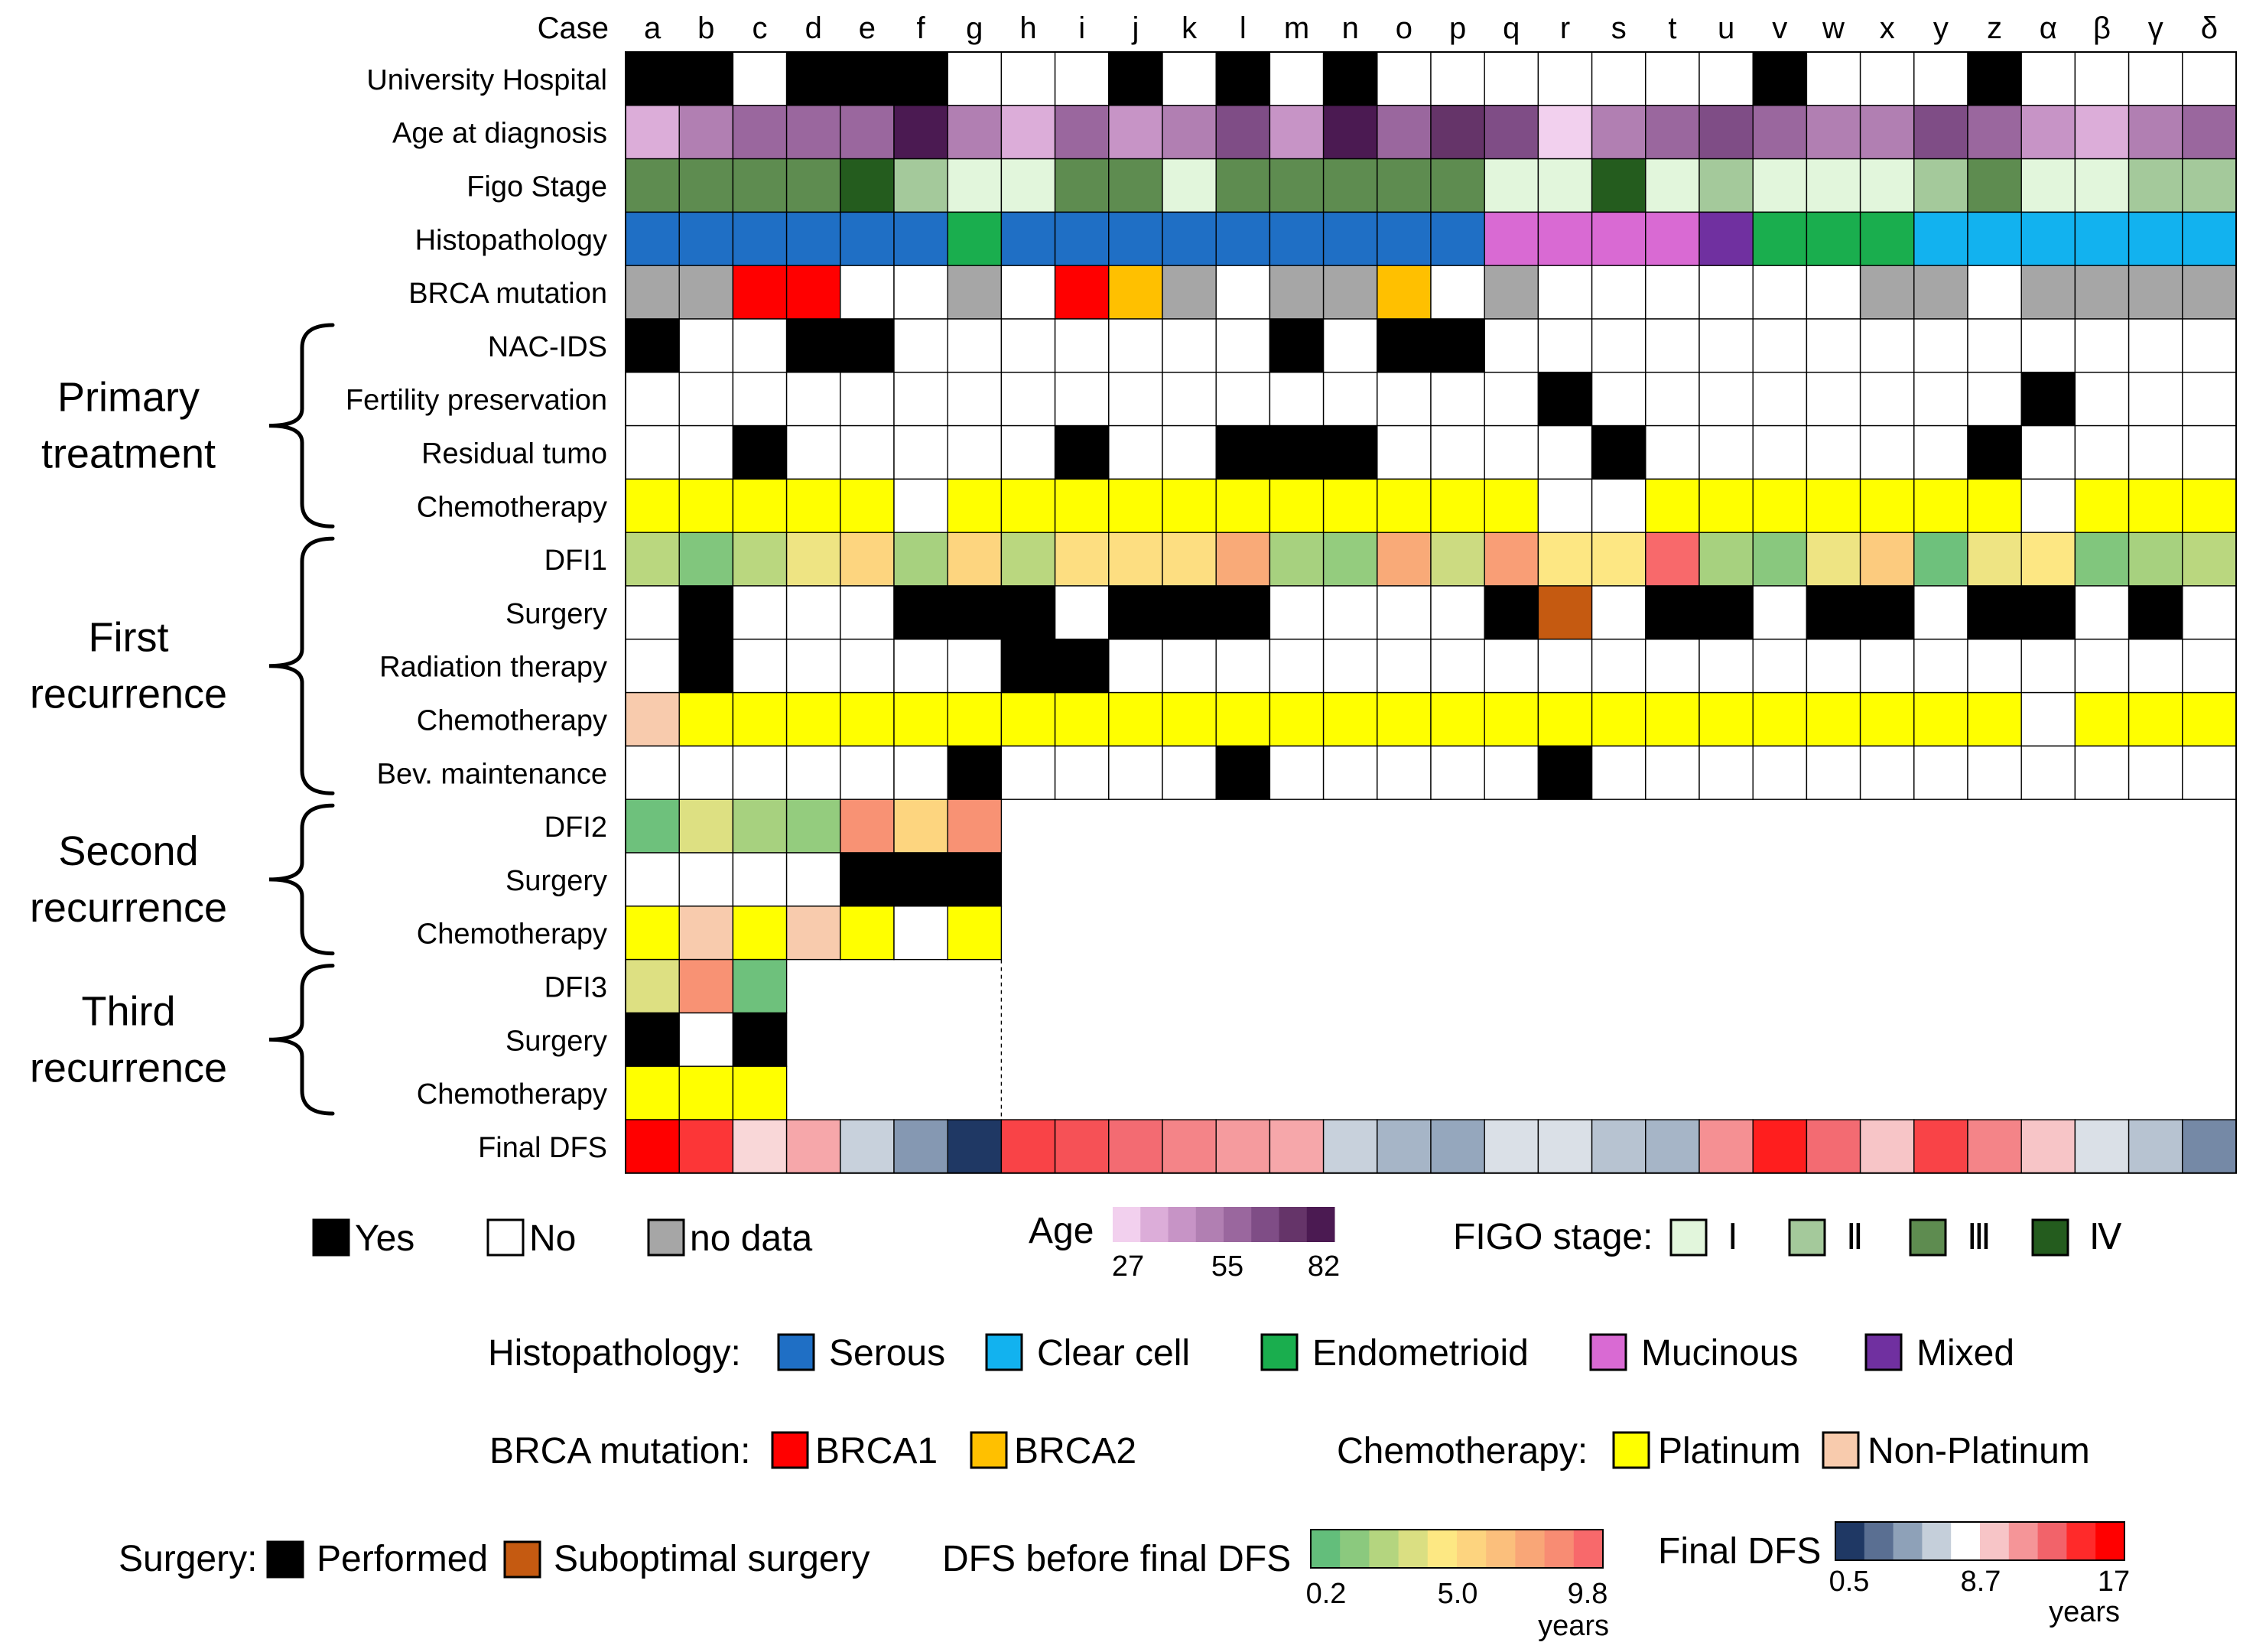  I want to click on case-column-label: γ, so click(2156, 28).